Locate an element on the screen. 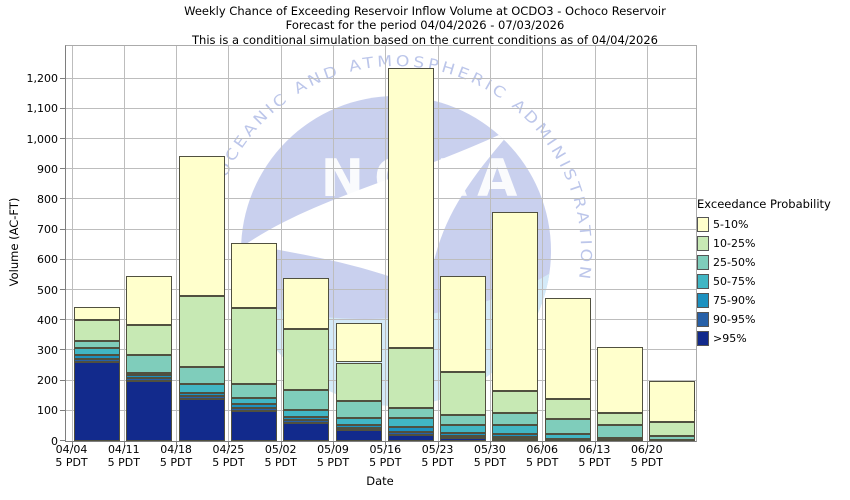  x-tick-label: 06/06 5 PDT is located at coordinates (542, 455).